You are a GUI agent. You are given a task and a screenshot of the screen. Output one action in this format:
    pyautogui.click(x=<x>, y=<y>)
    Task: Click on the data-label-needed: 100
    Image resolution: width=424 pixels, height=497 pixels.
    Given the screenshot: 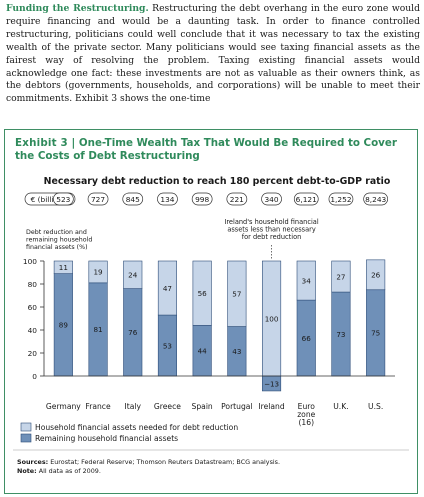 What is the action you would take?
    pyautogui.click(x=272, y=318)
    